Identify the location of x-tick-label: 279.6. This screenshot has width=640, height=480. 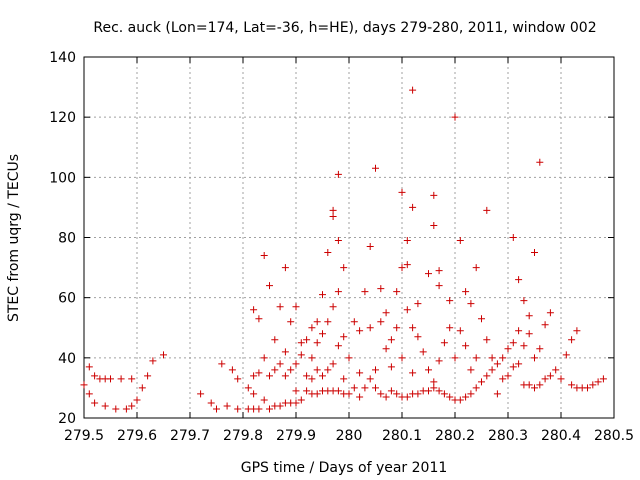
(137, 436).